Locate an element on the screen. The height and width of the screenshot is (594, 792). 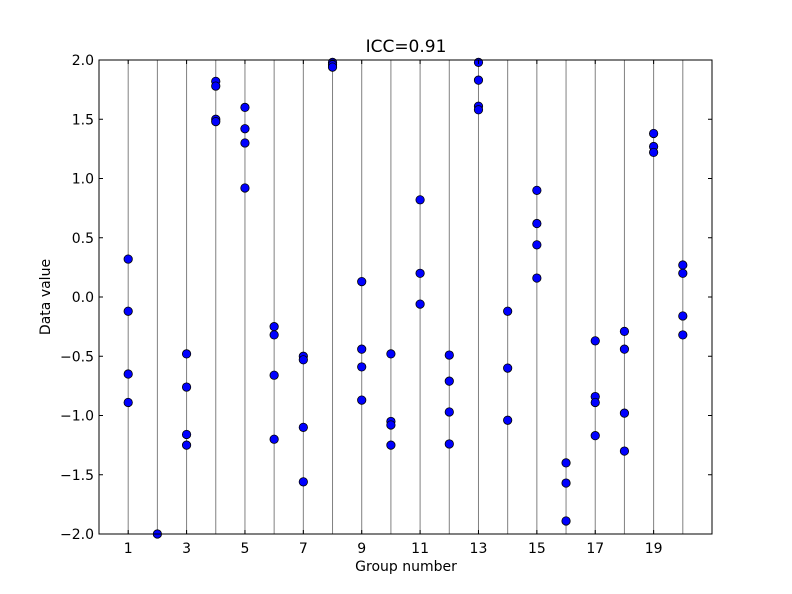
y-tick-label: 1.5 is located at coordinates (83, 120).